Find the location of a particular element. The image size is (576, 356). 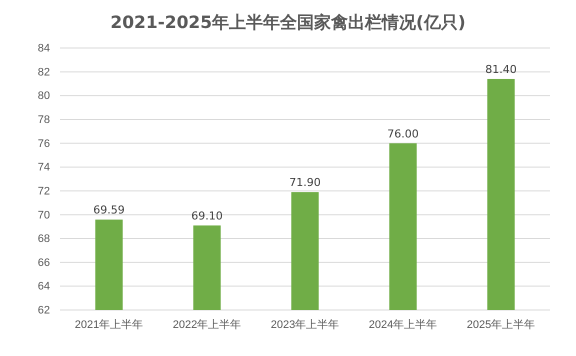

y-tick-label: 82 is located at coordinates (44, 72).